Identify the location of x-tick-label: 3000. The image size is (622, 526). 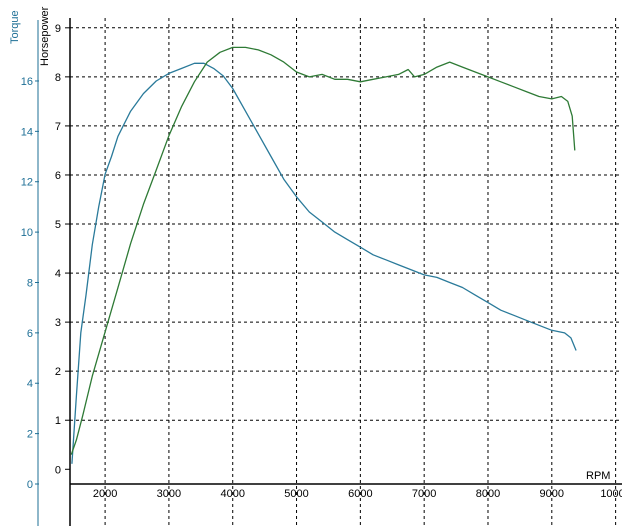
(169, 494).